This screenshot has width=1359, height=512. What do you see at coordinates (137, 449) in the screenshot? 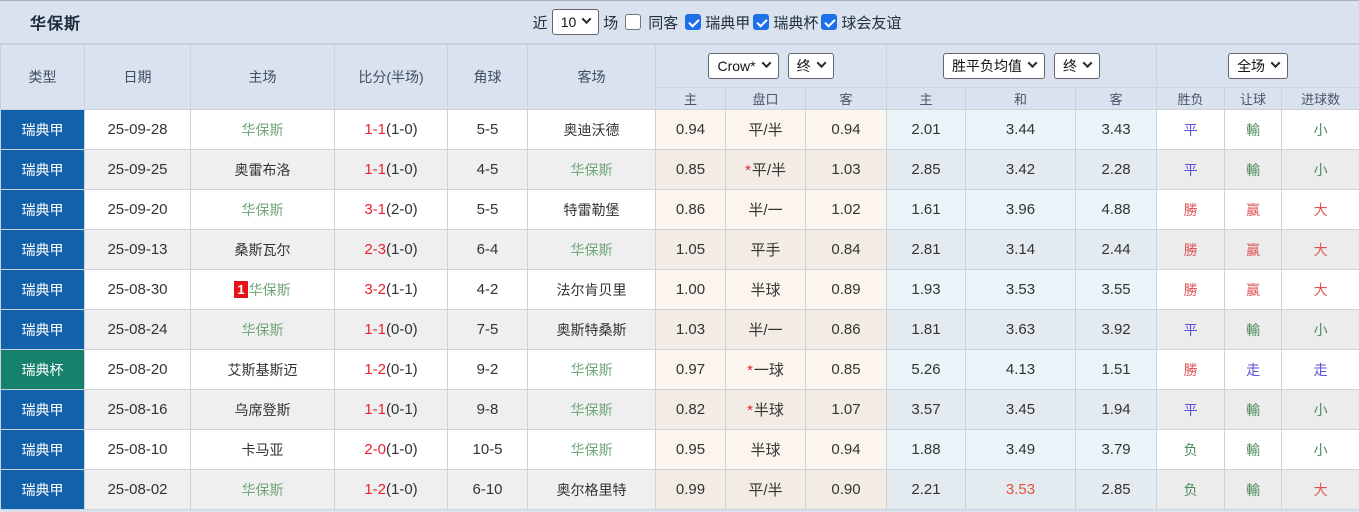
I see `match-date: 25-08-10` at bounding box center [137, 449].